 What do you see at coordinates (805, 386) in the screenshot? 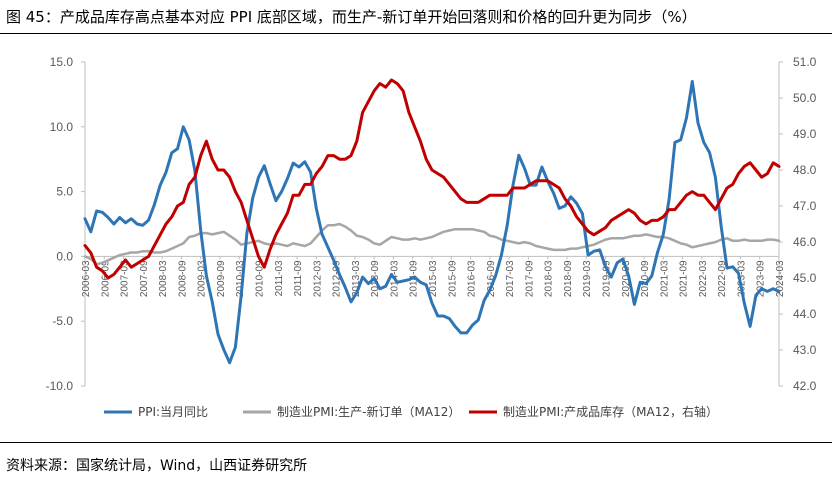
I see `right-tick-label: 42.0` at bounding box center [805, 386].